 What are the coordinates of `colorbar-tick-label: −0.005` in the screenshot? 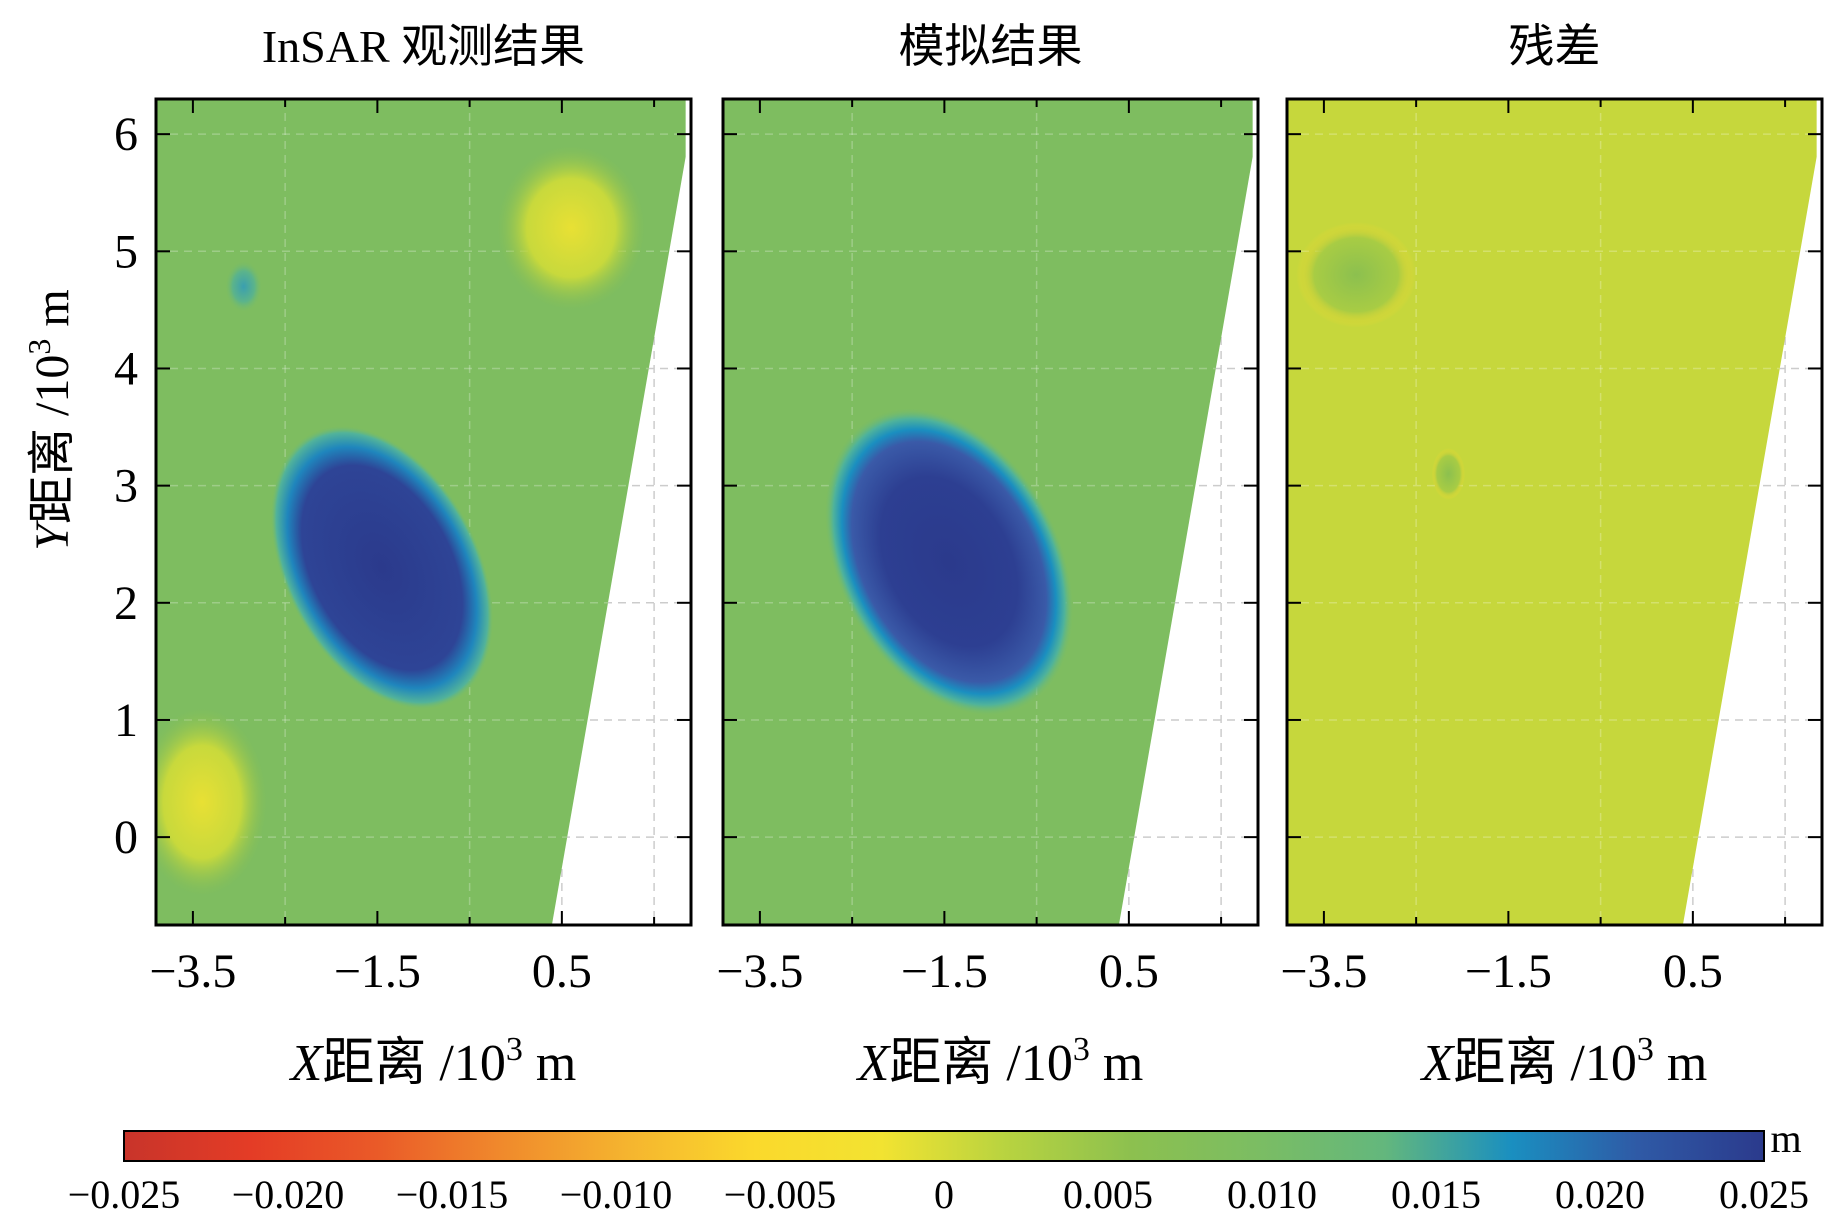 It's located at (780, 1194).